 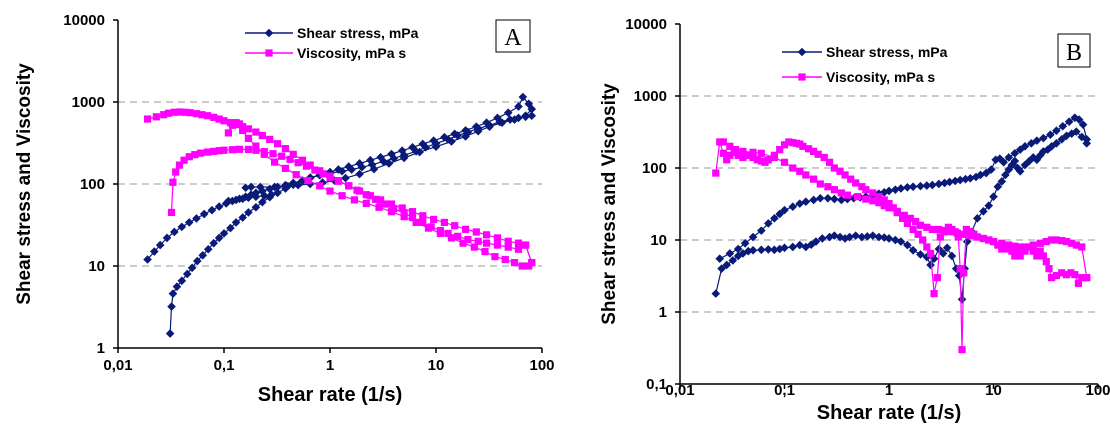 I want to click on y-tick-label: 1, so click(x=101, y=348).